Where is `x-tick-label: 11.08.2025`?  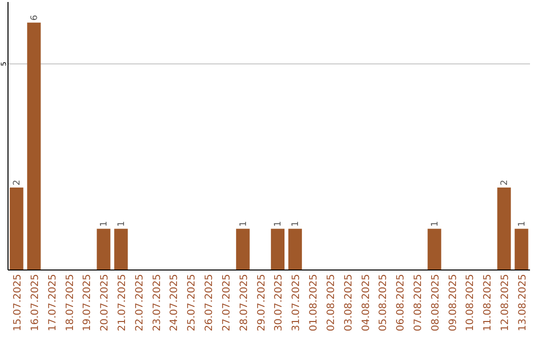 x-tick-label: 11.08.2025 is located at coordinates (488, 303).